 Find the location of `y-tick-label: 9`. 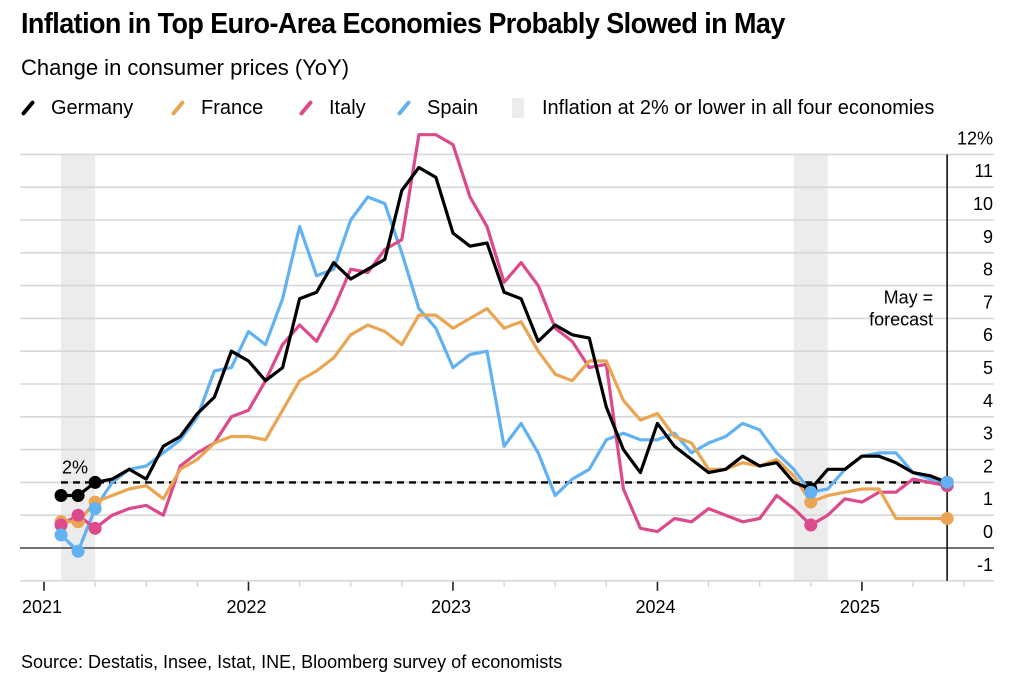

y-tick-label: 9 is located at coordinates (988, 237).